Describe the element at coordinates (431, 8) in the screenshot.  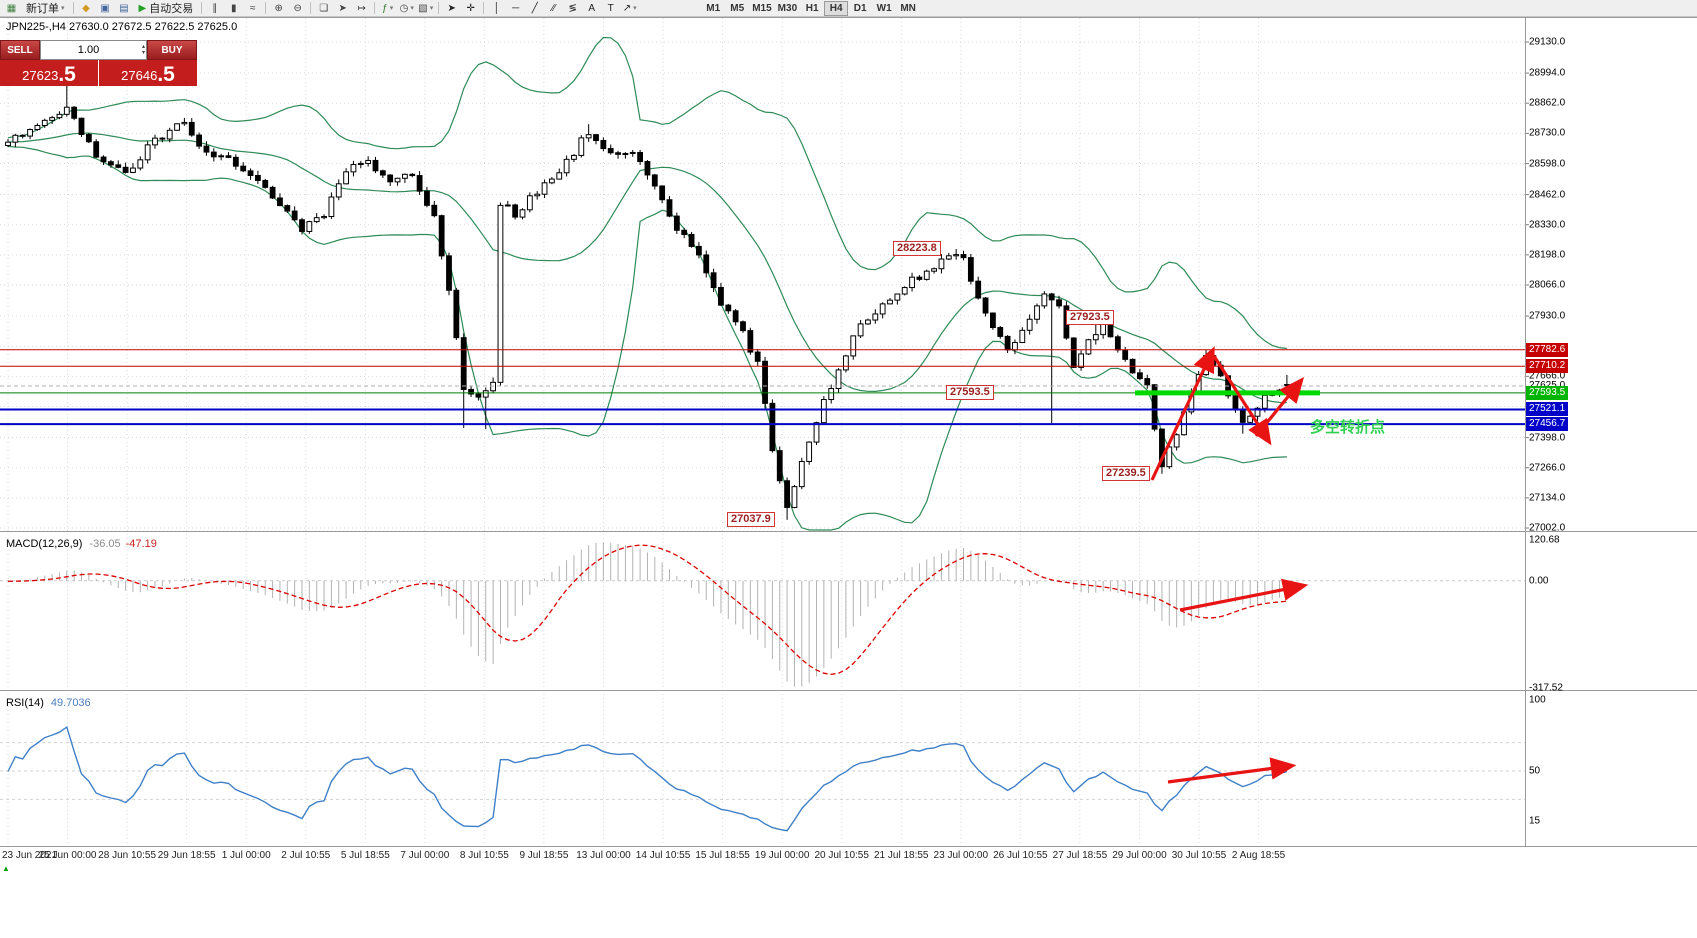
I see `templates-icon-dropdown-icon: ▾` at that location.